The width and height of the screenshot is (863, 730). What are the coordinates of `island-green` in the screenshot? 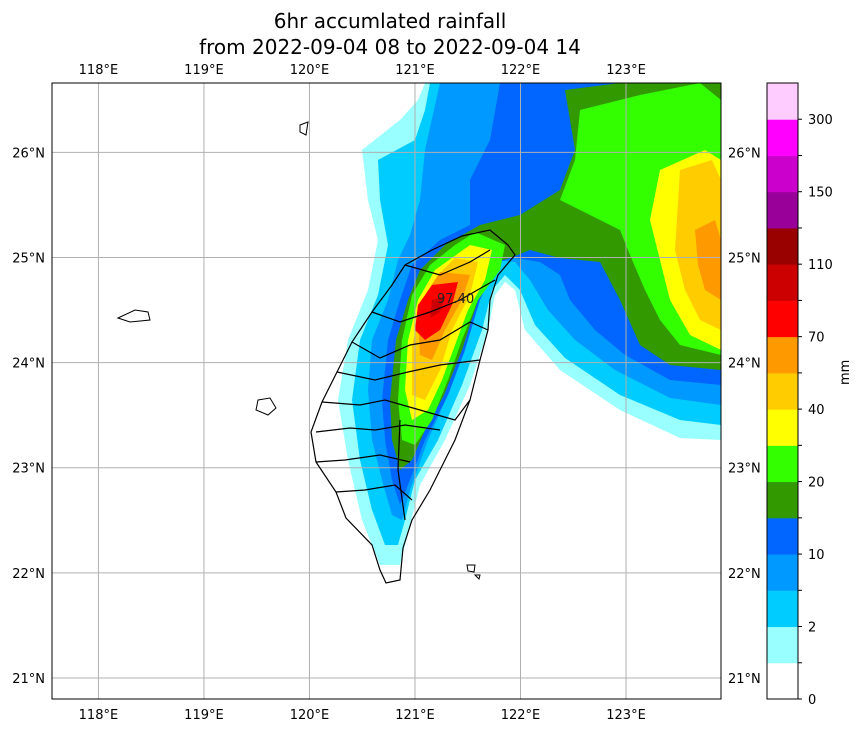 It's located at (471, 568).